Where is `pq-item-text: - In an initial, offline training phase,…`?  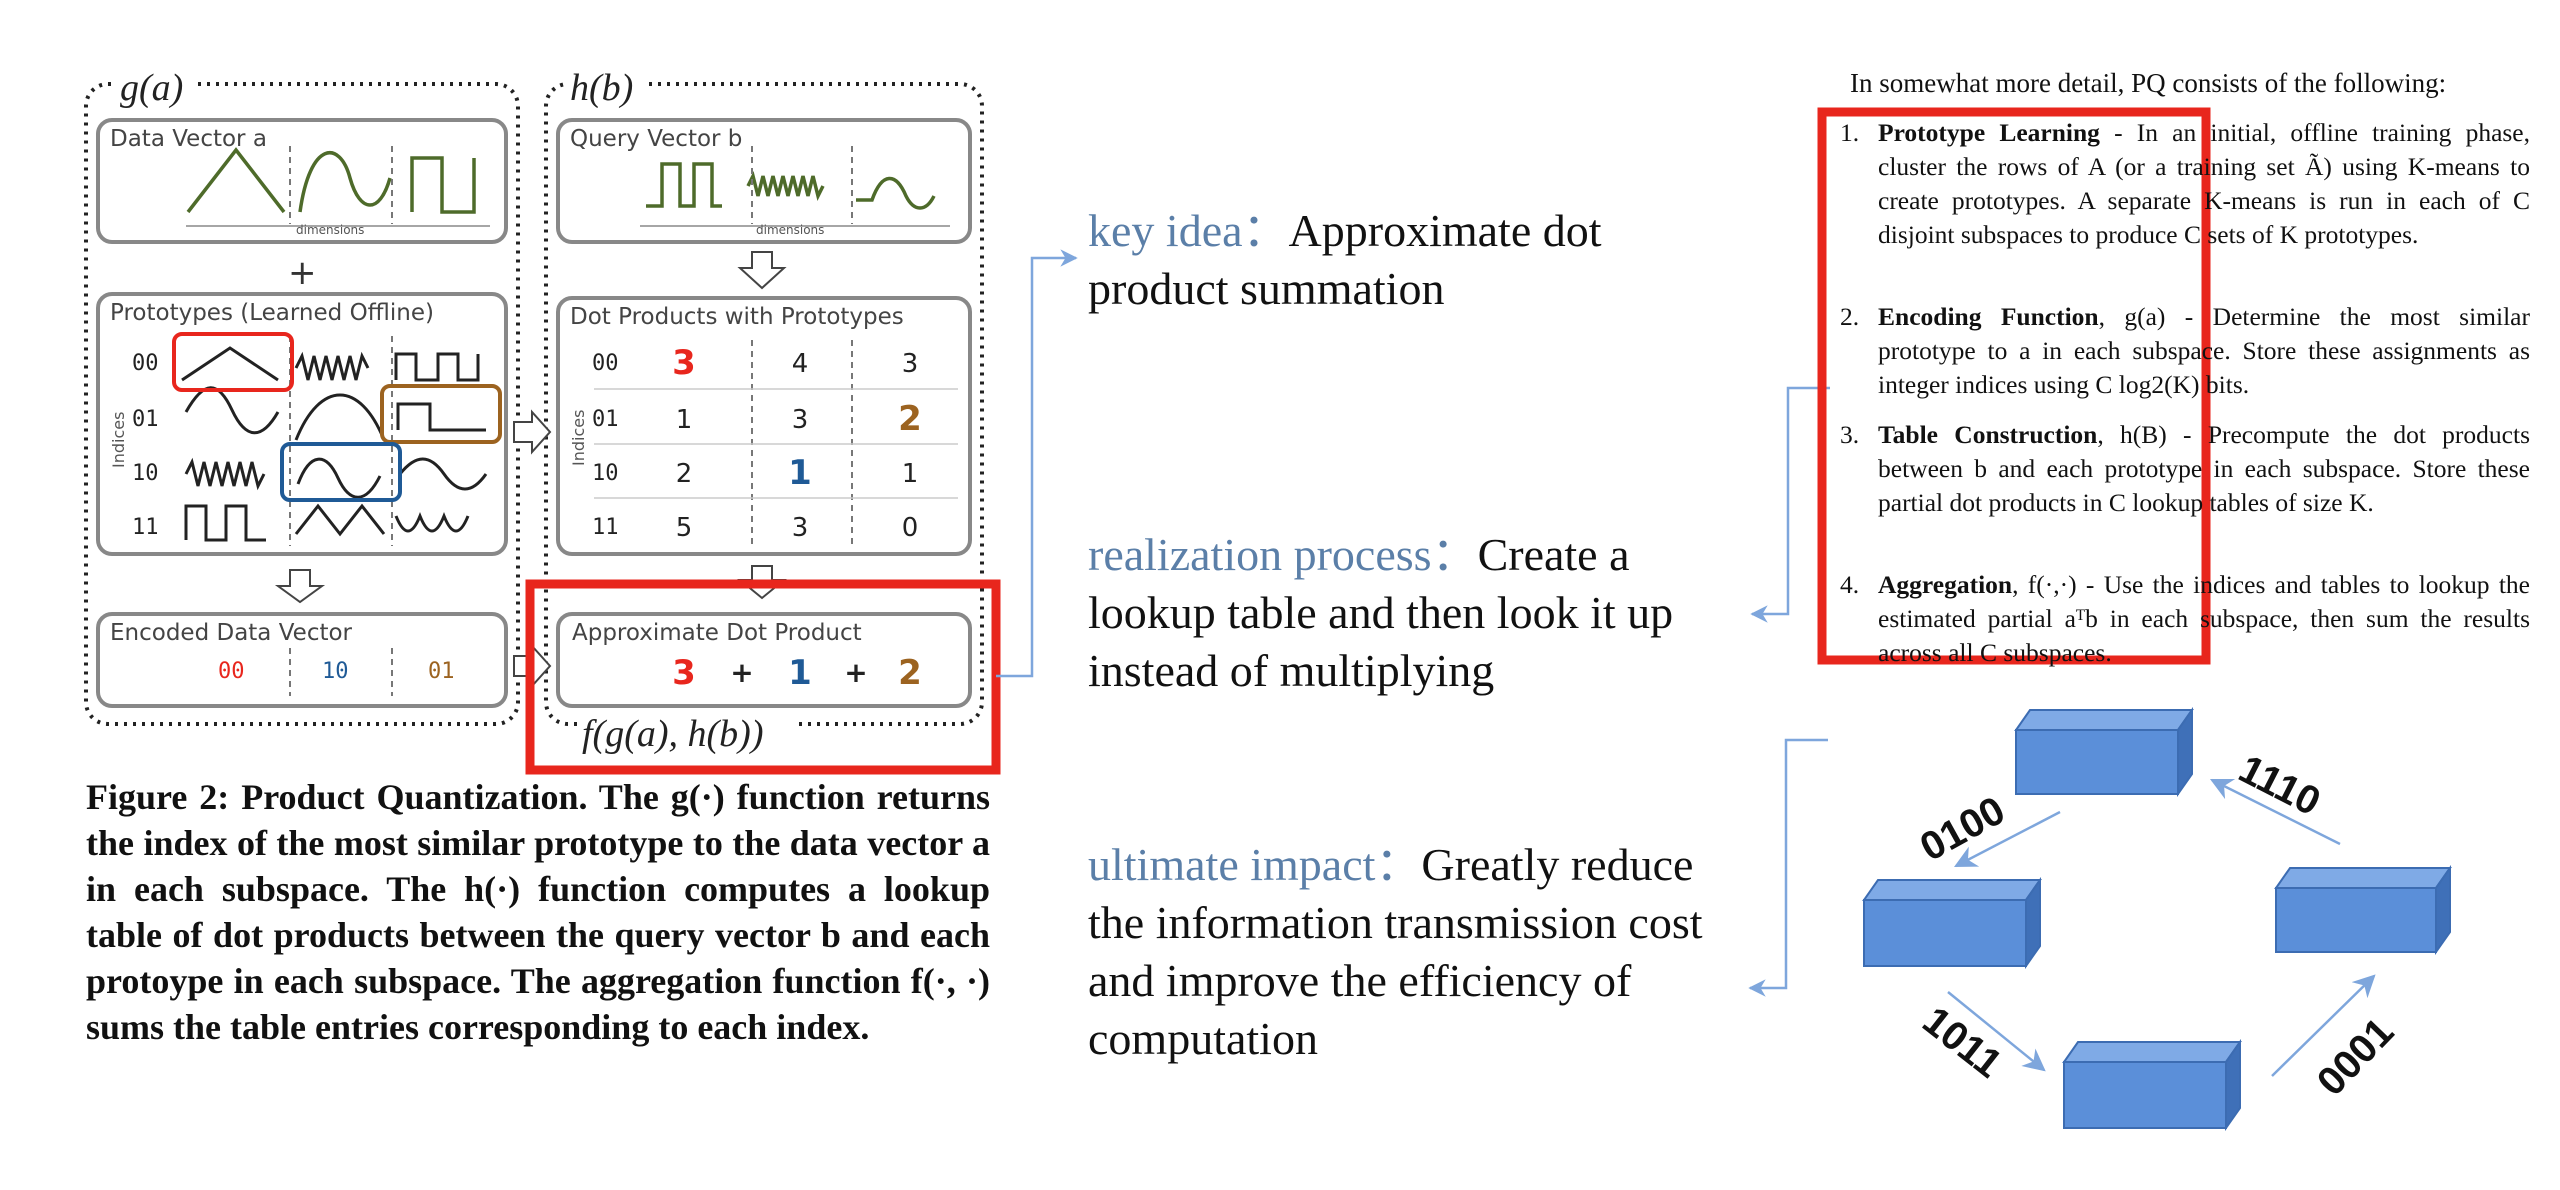
pq-item-text: - In an initial, offline training phase,… is located at coordinates (2204, 183).